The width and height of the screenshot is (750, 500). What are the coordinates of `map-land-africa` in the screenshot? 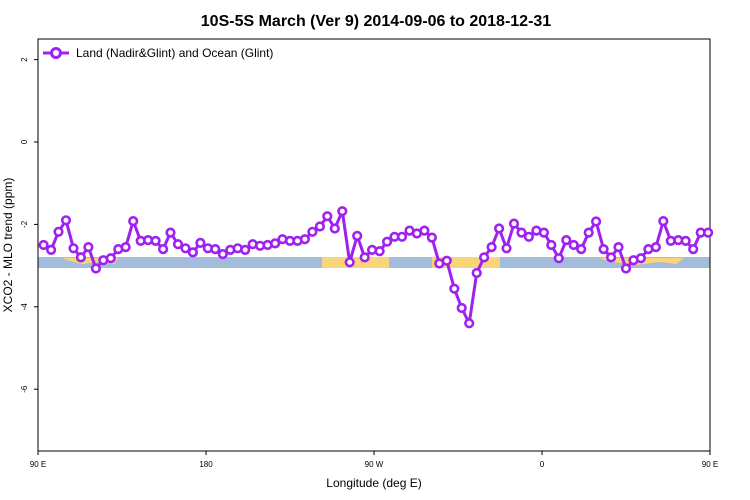 It's located at (466, 262).